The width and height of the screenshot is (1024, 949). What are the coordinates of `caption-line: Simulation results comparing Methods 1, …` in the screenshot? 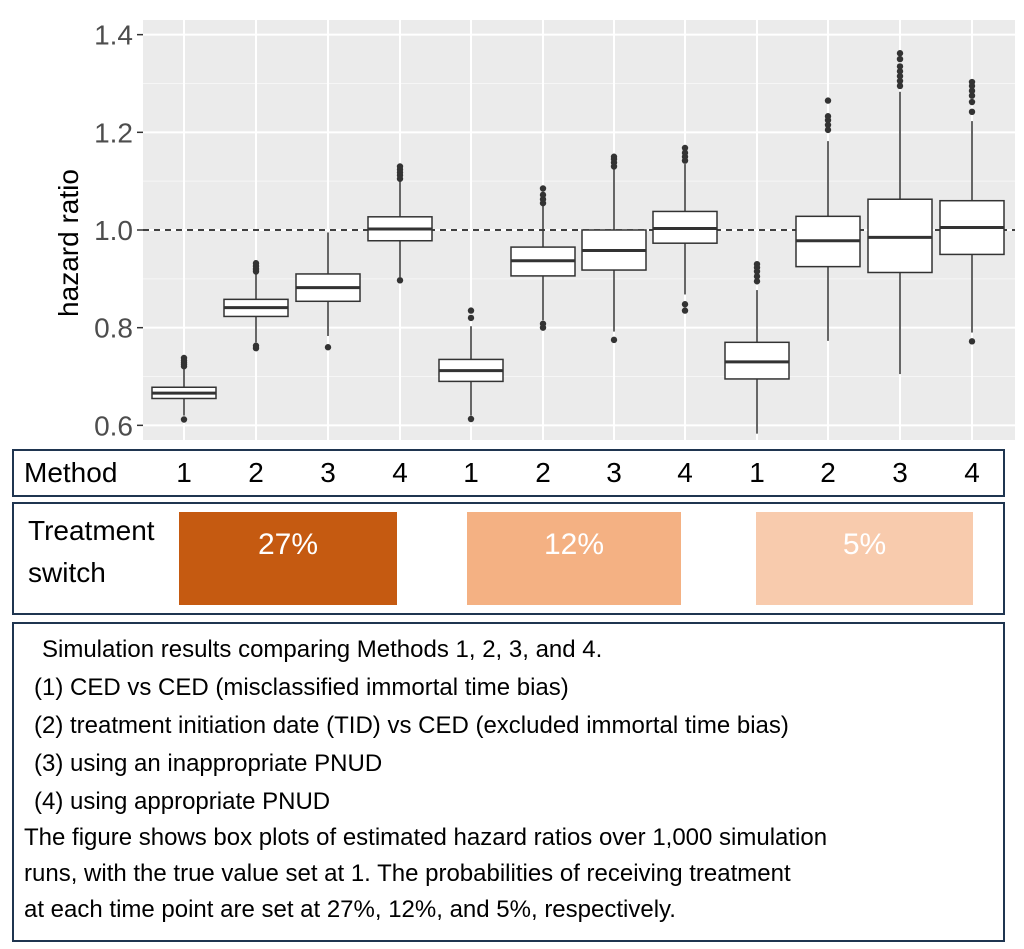 It's located at (322, 649).